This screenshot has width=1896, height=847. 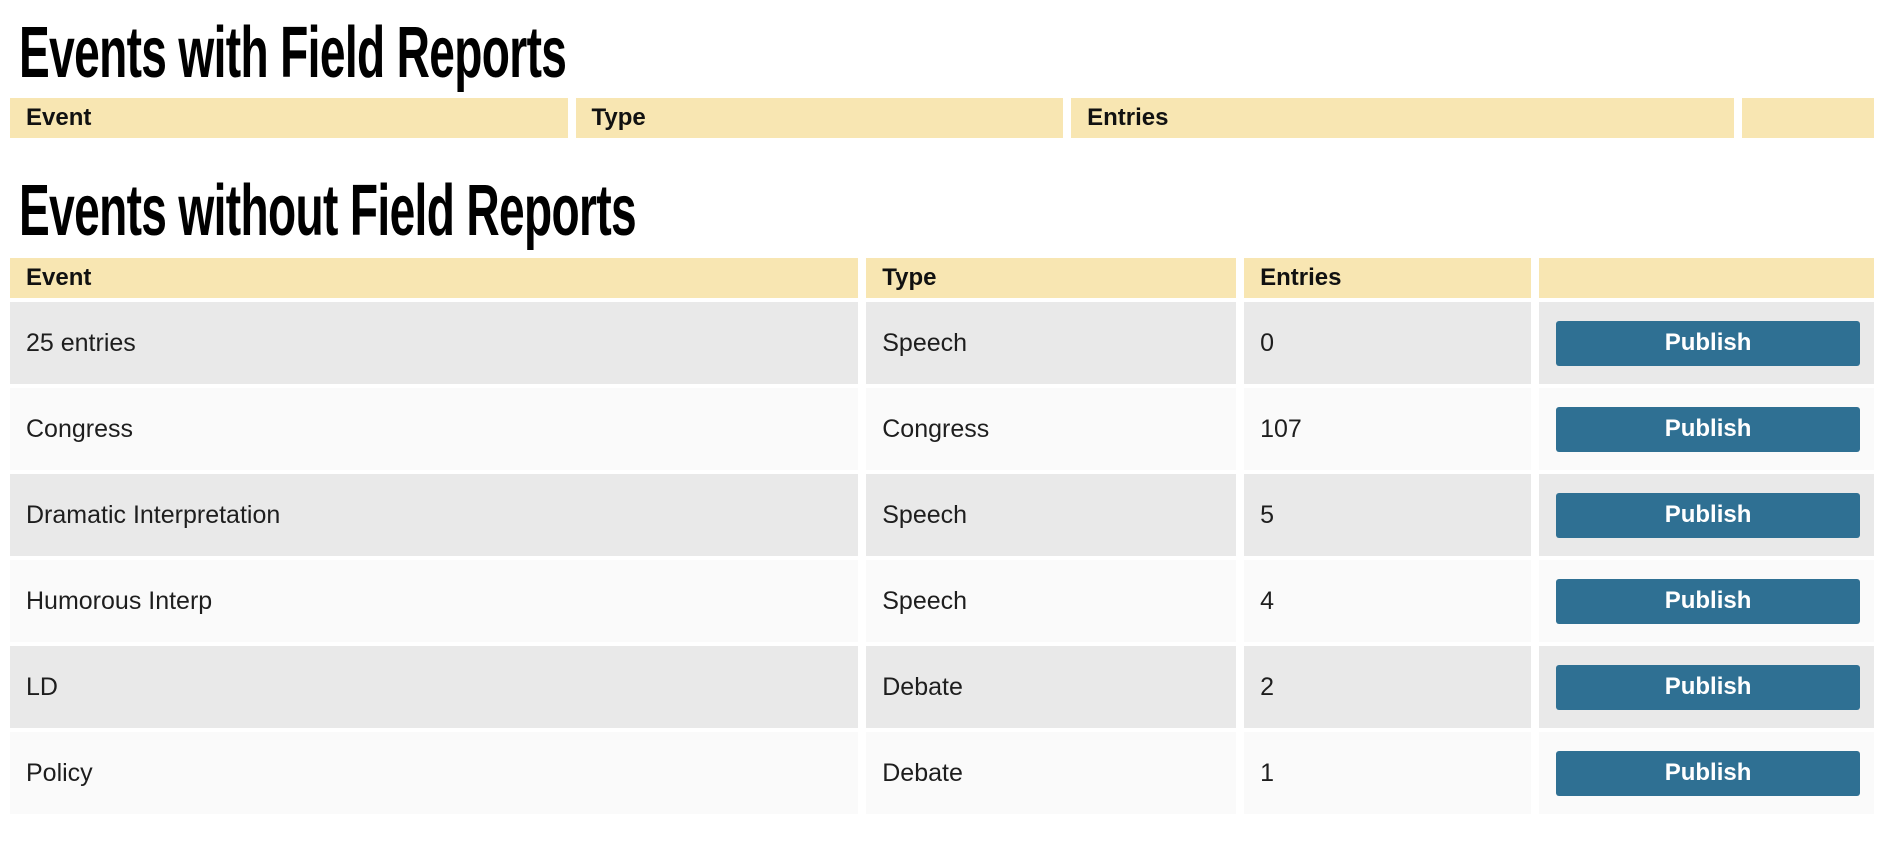 I want to click on entries-cell: 107, so click(x=1388, y=429).